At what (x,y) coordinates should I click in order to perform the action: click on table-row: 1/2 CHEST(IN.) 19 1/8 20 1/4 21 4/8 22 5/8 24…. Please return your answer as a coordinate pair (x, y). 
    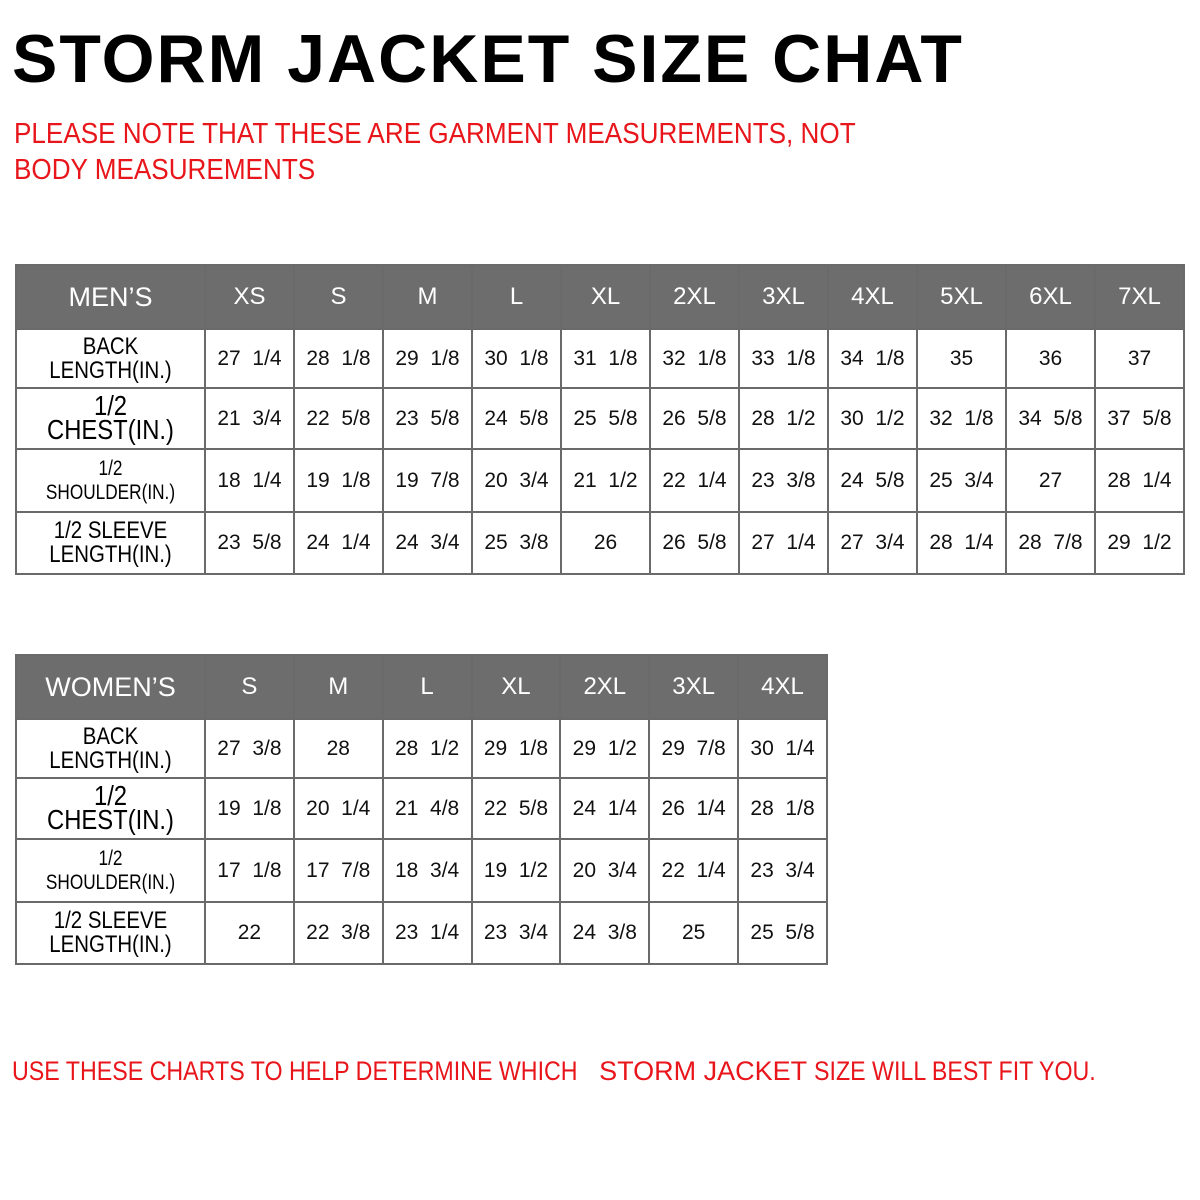
    Looking at the image, I should click on (421, 808).